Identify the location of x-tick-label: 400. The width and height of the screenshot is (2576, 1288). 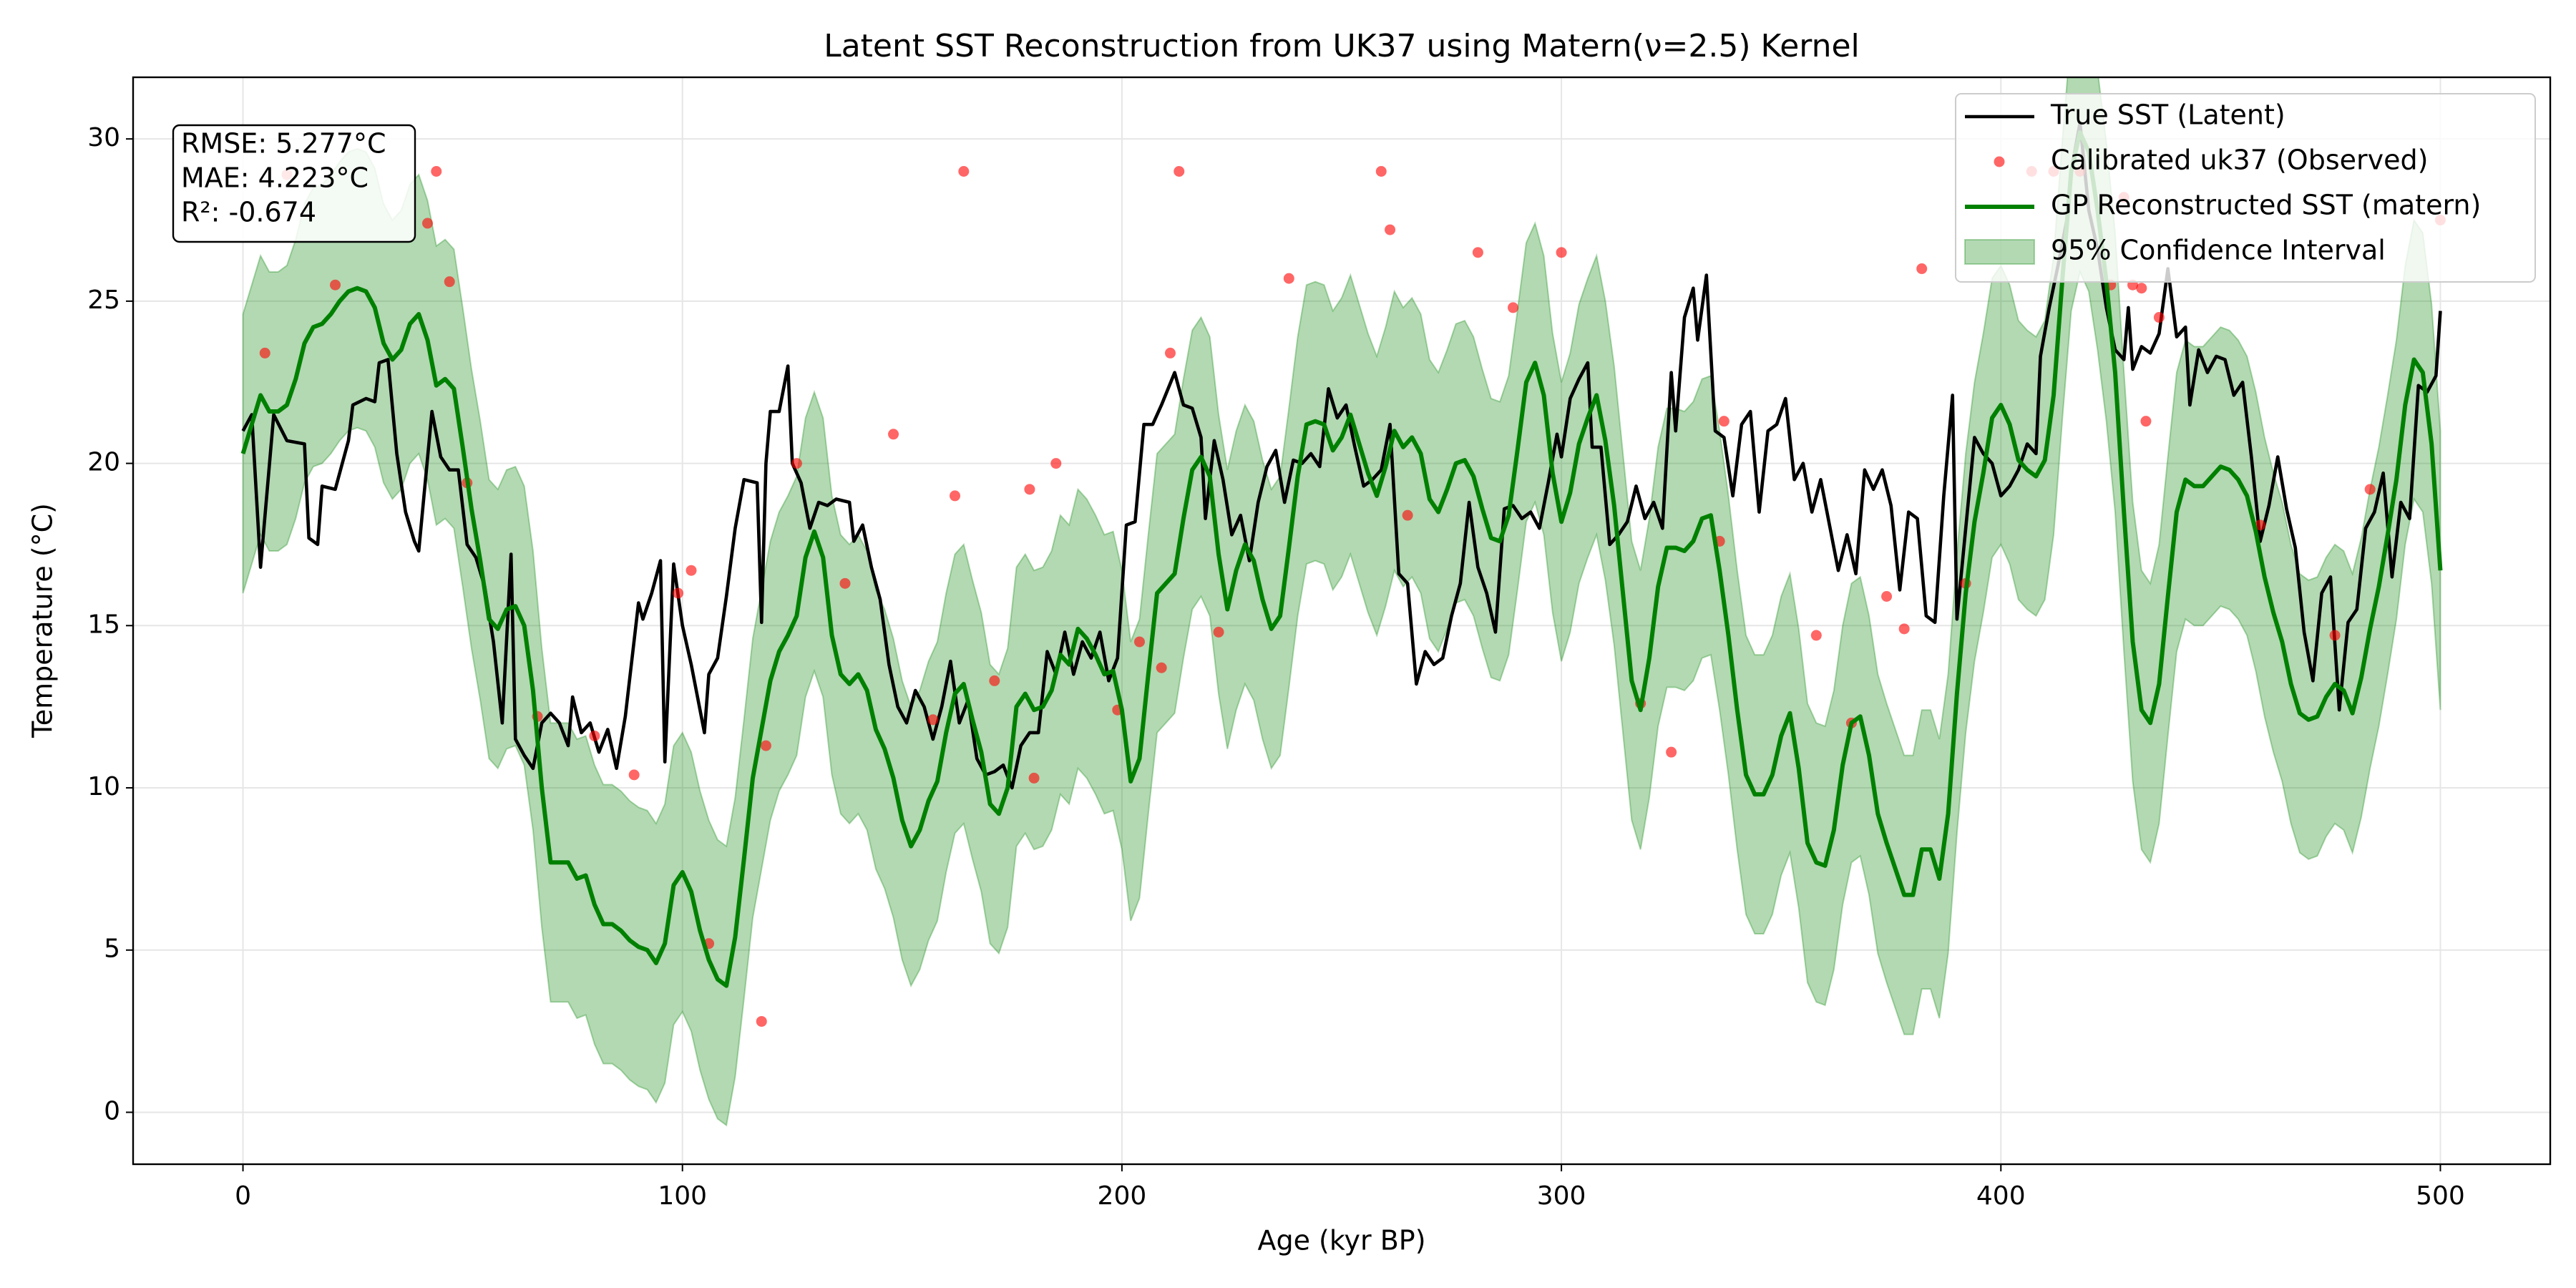
(2001, 1196).